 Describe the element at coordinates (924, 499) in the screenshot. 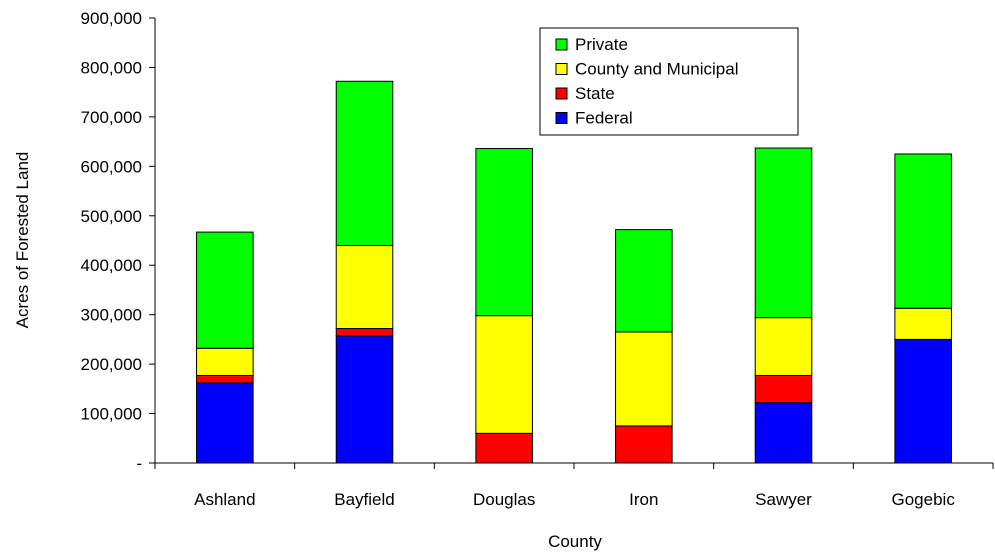

I see `x-tick-label: Gogebic` at that location.